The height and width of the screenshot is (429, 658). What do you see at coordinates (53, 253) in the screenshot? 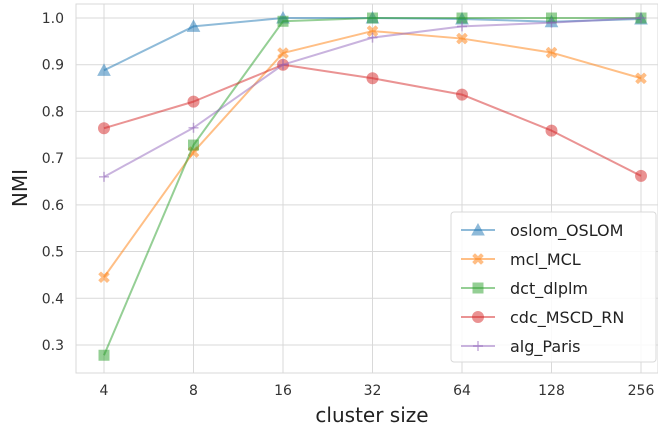
I see `y-tick-label: 0.5` at bounding box center [53, 253].